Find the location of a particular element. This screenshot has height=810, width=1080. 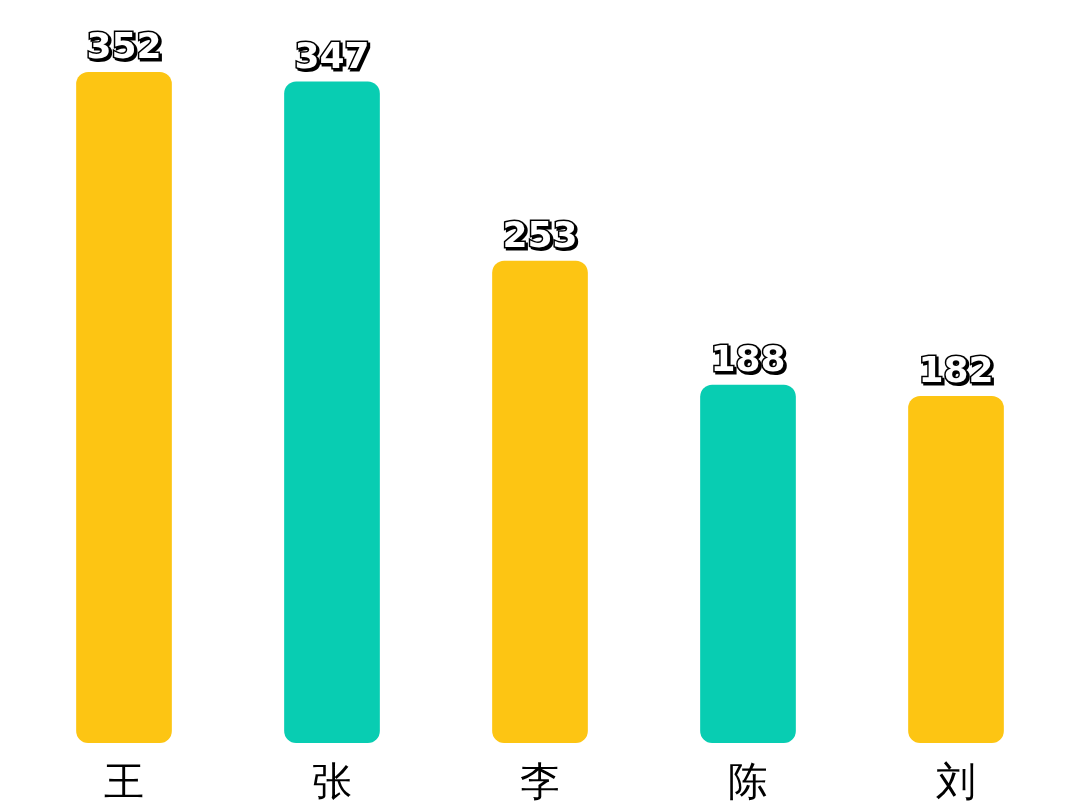

data-label: 347 is located at coordinates (332, 55).